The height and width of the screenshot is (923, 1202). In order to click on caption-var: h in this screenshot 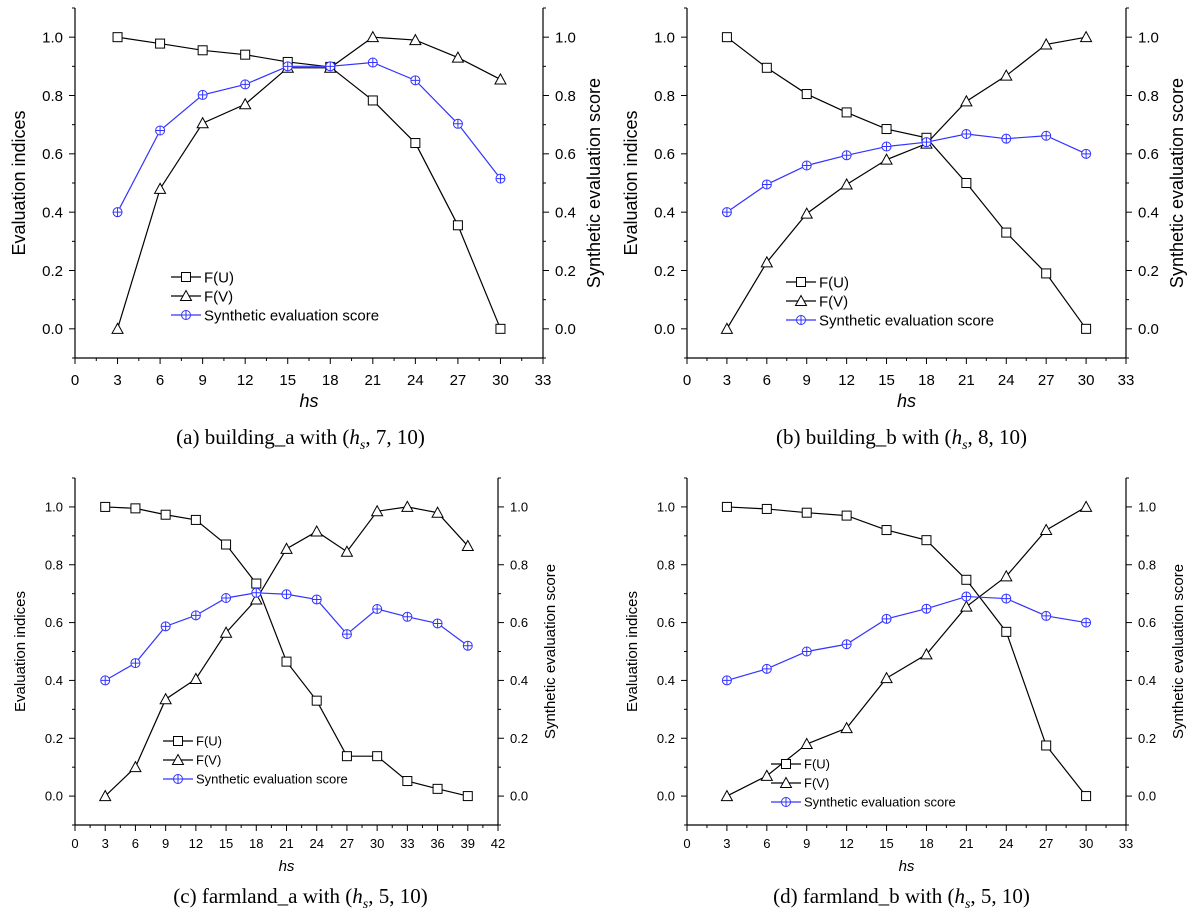, I will do `click(357, 896)`.